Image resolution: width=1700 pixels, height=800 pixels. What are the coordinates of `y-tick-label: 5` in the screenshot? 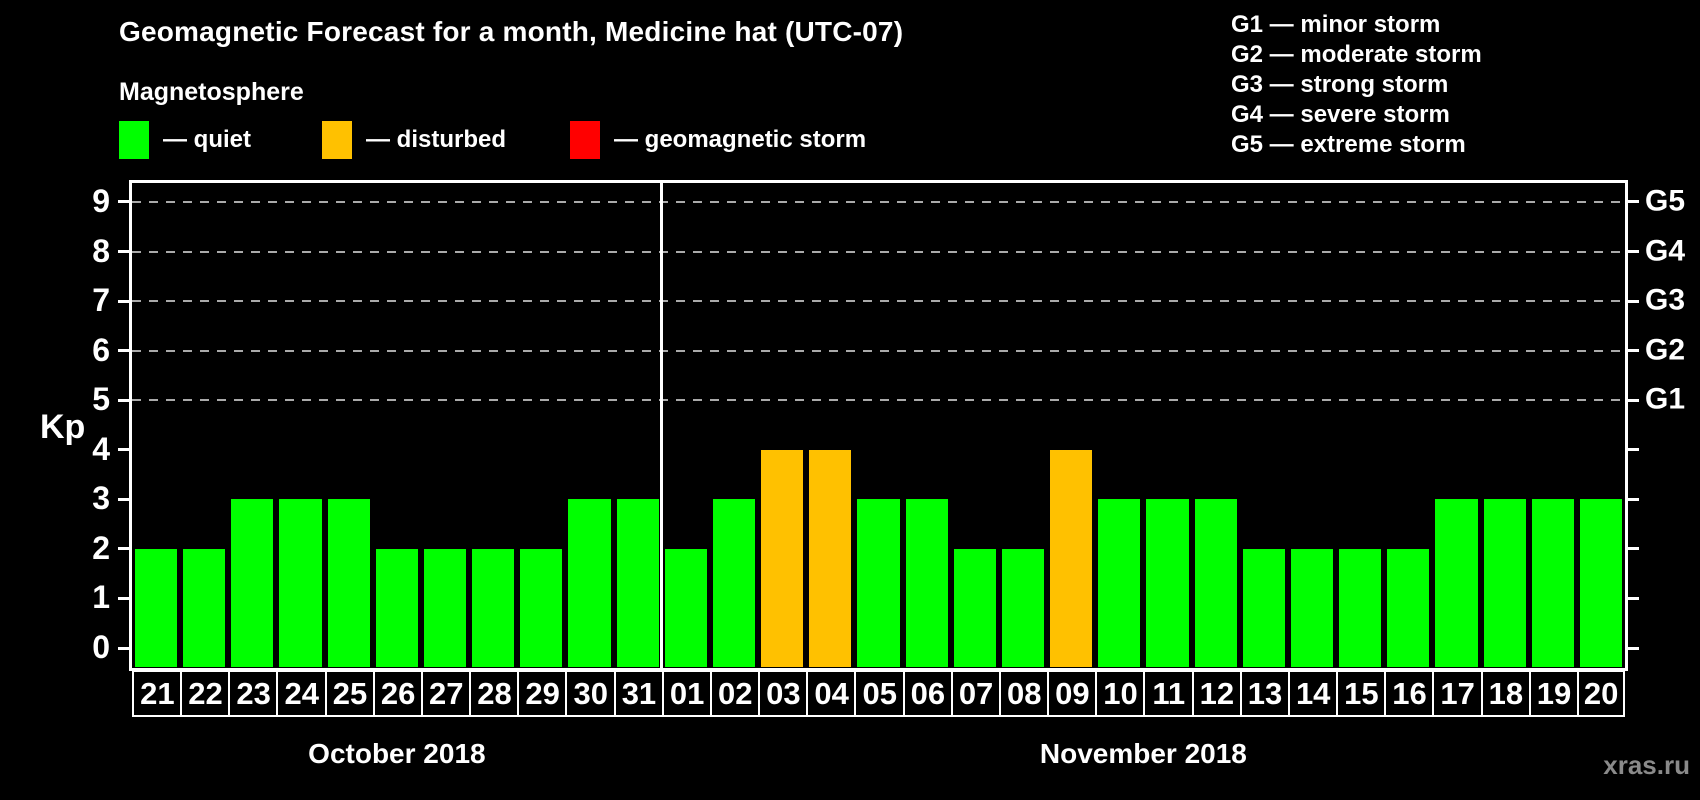 It's located at (101, 398).